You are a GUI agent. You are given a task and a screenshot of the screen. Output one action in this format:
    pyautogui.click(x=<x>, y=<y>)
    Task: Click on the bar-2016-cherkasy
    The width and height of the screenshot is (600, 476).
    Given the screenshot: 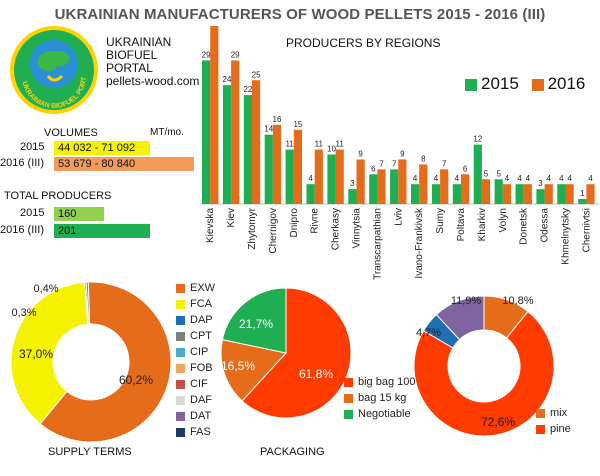 What is the action you would take?
    pyautogui.click(x=339, y=176)
    